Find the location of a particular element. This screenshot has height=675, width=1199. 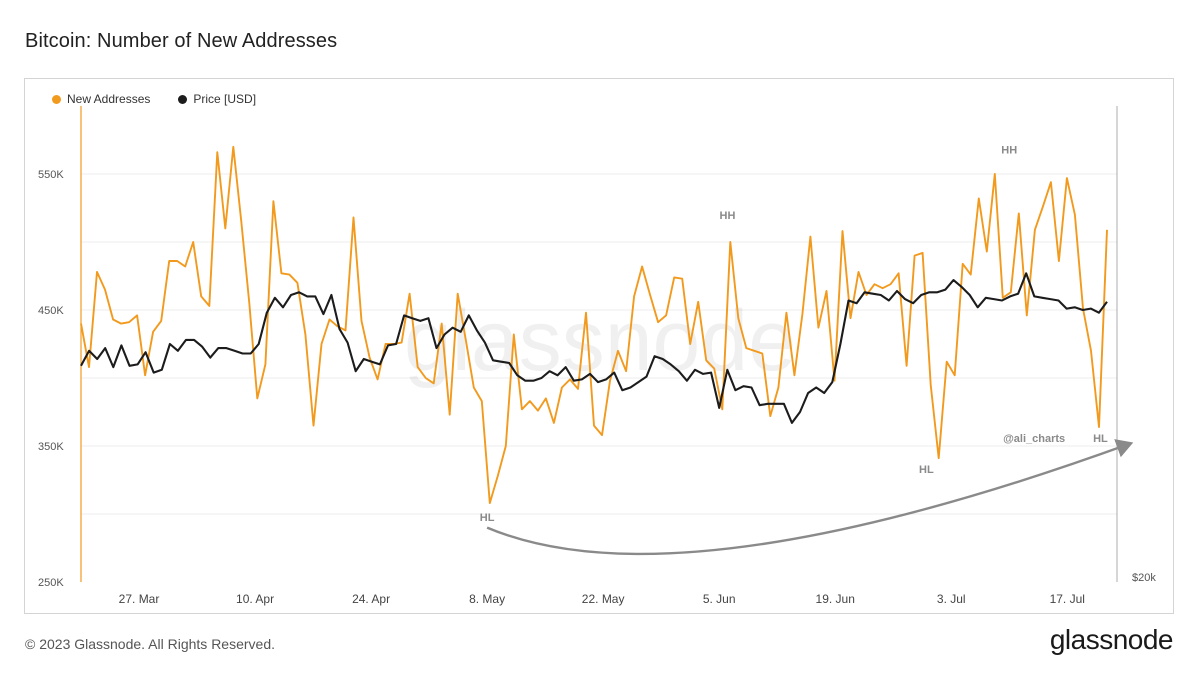

chart-title: Bitcoin: Number of New Addresses is located at coordinates (181, 41).